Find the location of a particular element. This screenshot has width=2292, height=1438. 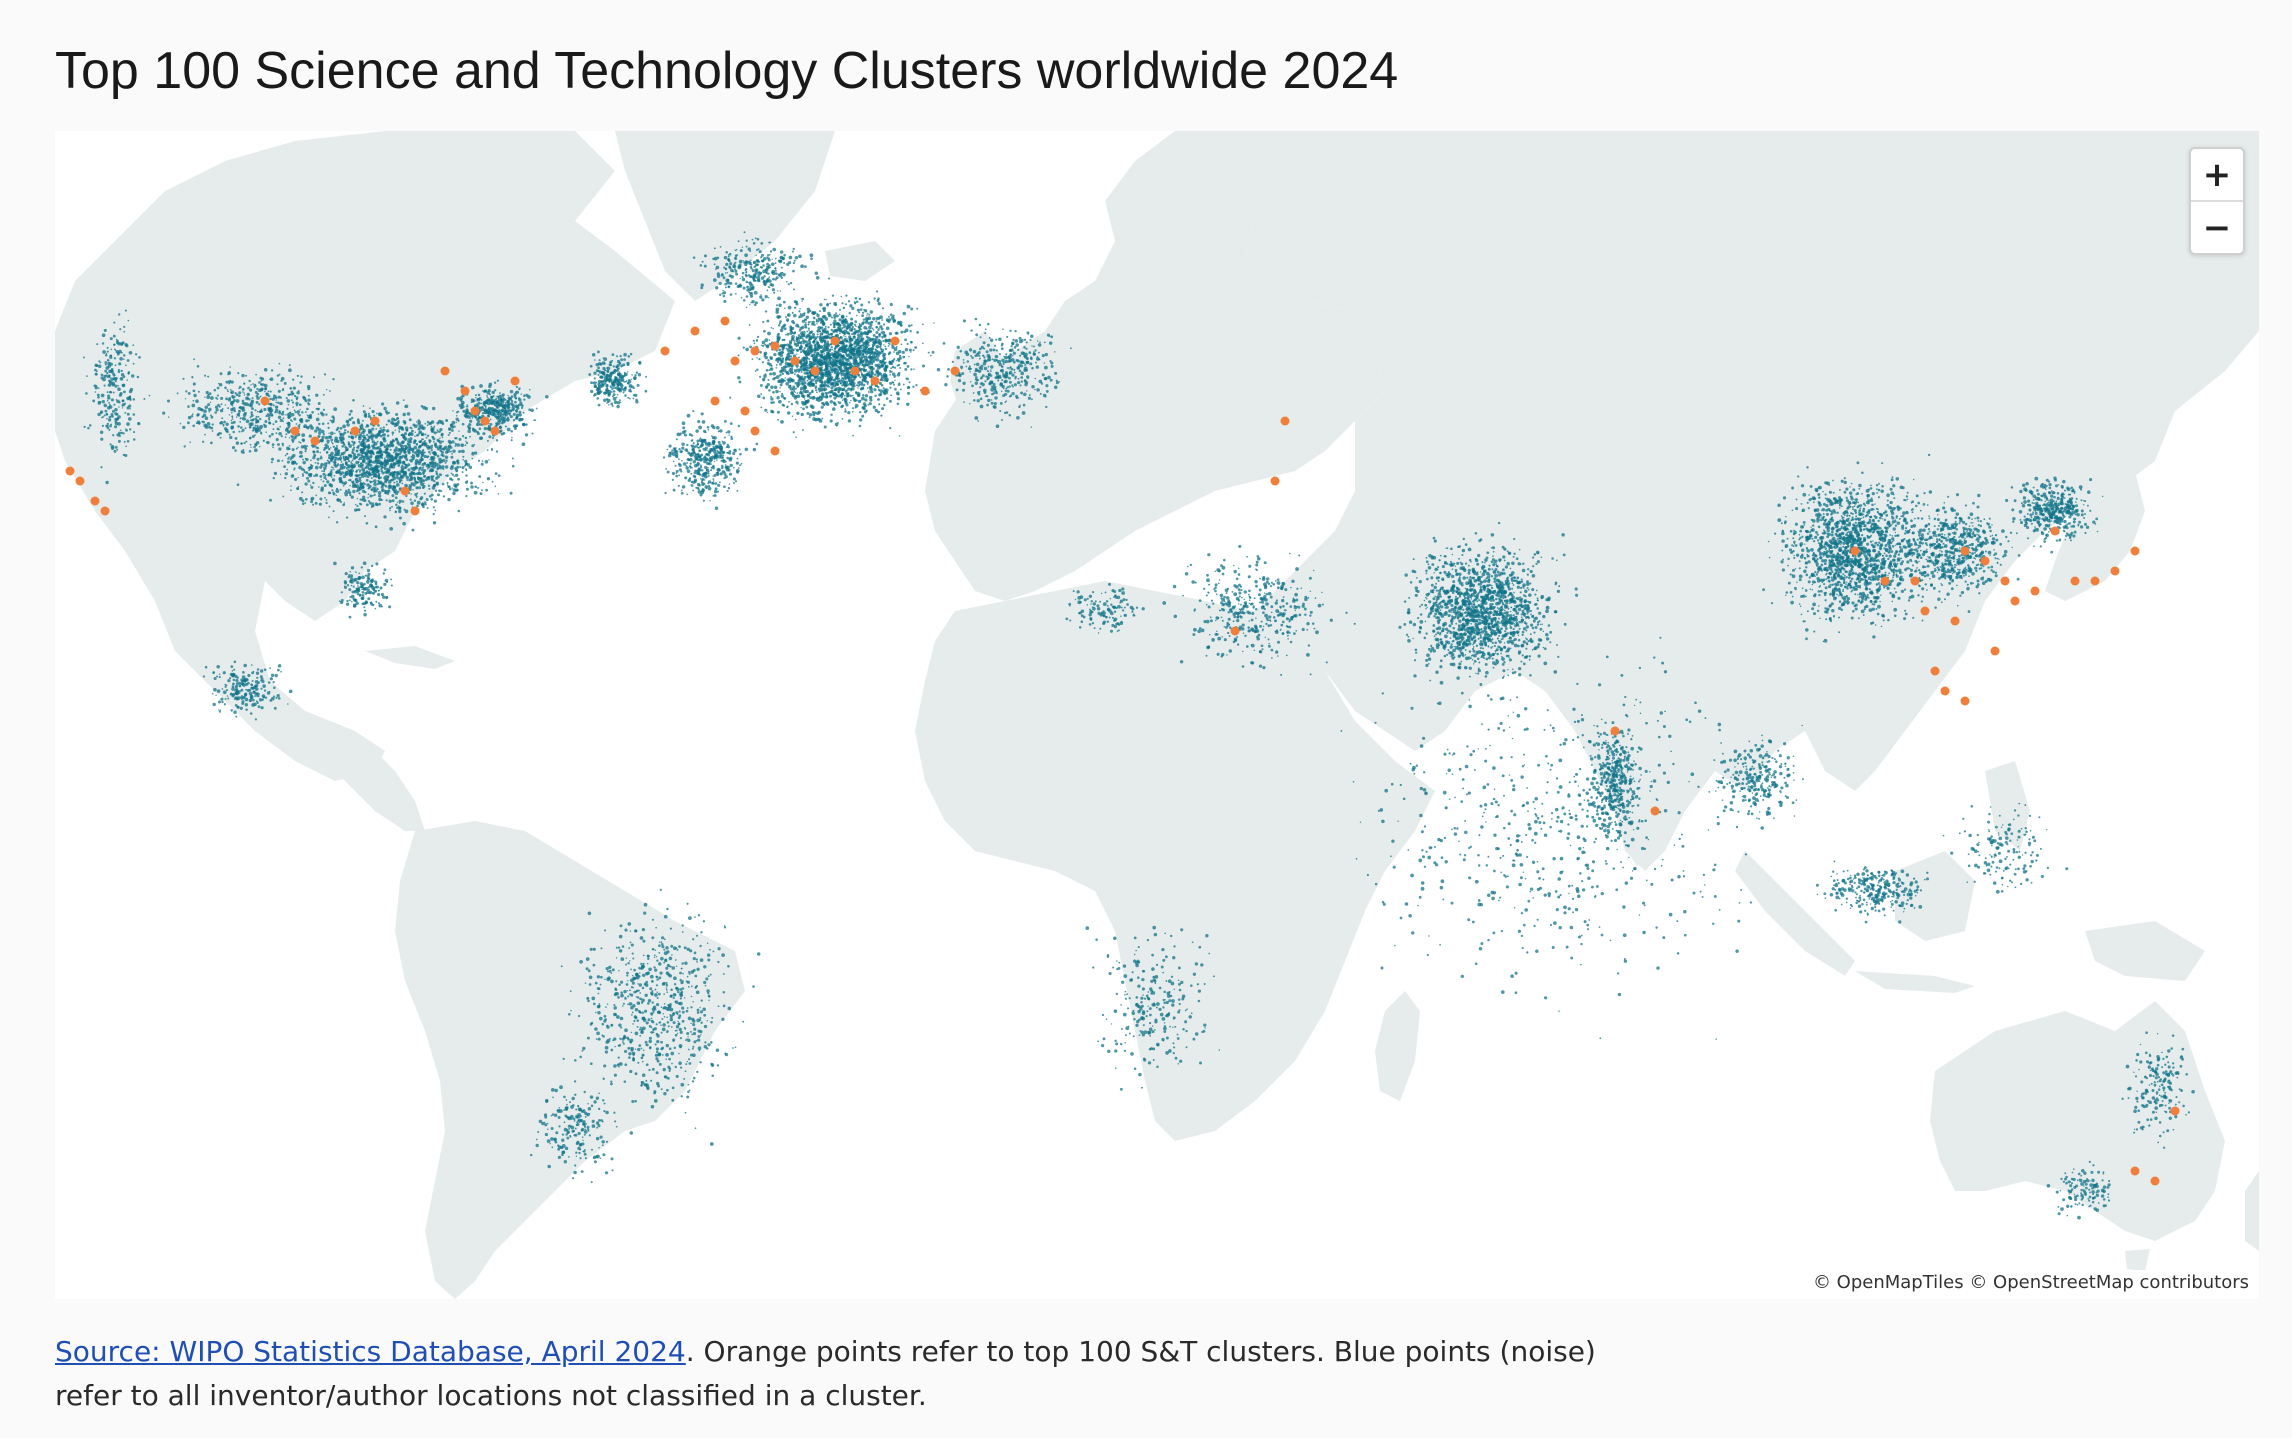

land-new-zealand is located at coordinates (2252, 1211).